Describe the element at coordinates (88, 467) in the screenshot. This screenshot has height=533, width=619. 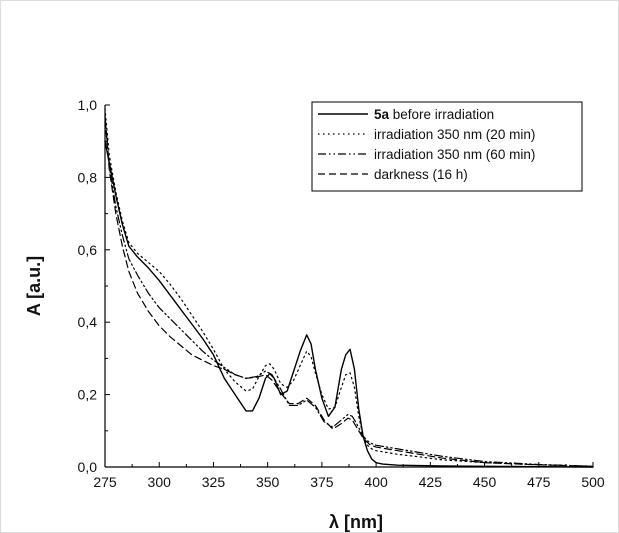
I see `y-tick-label: 0,0` at that location.